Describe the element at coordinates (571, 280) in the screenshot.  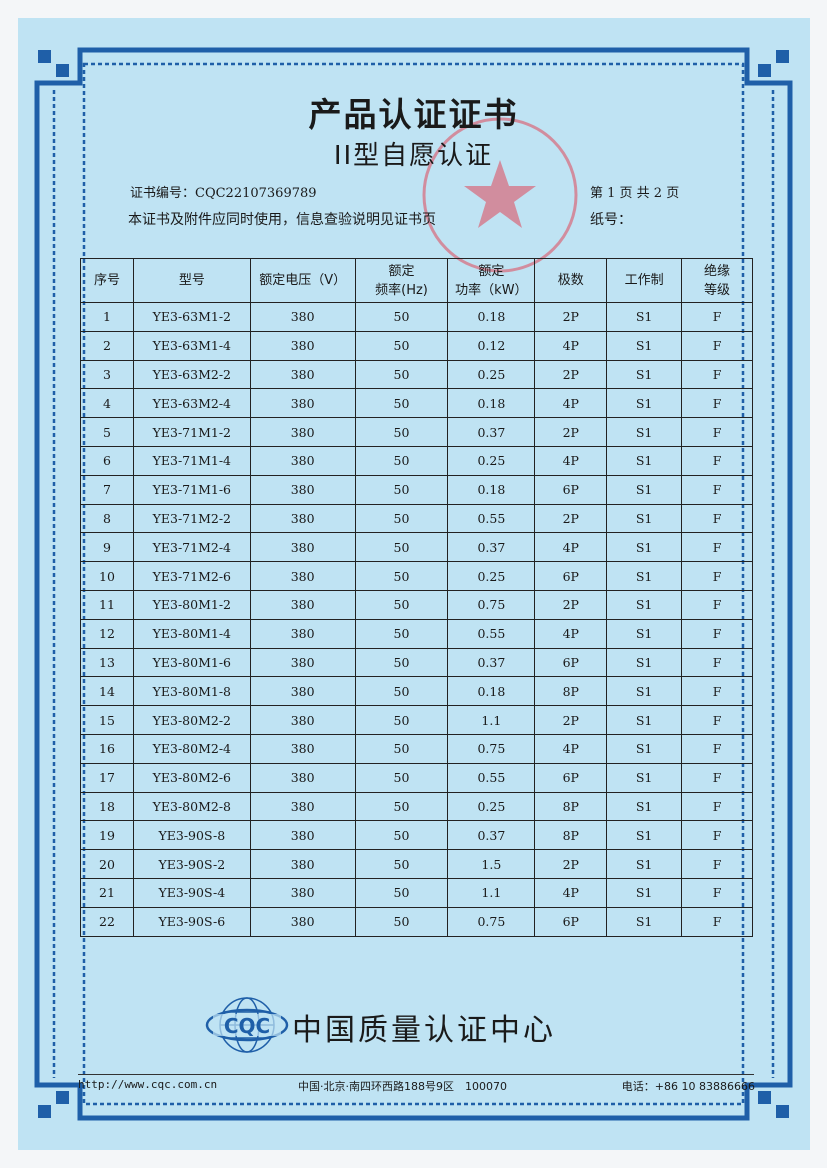
I see `column-header: 极数` at that location.